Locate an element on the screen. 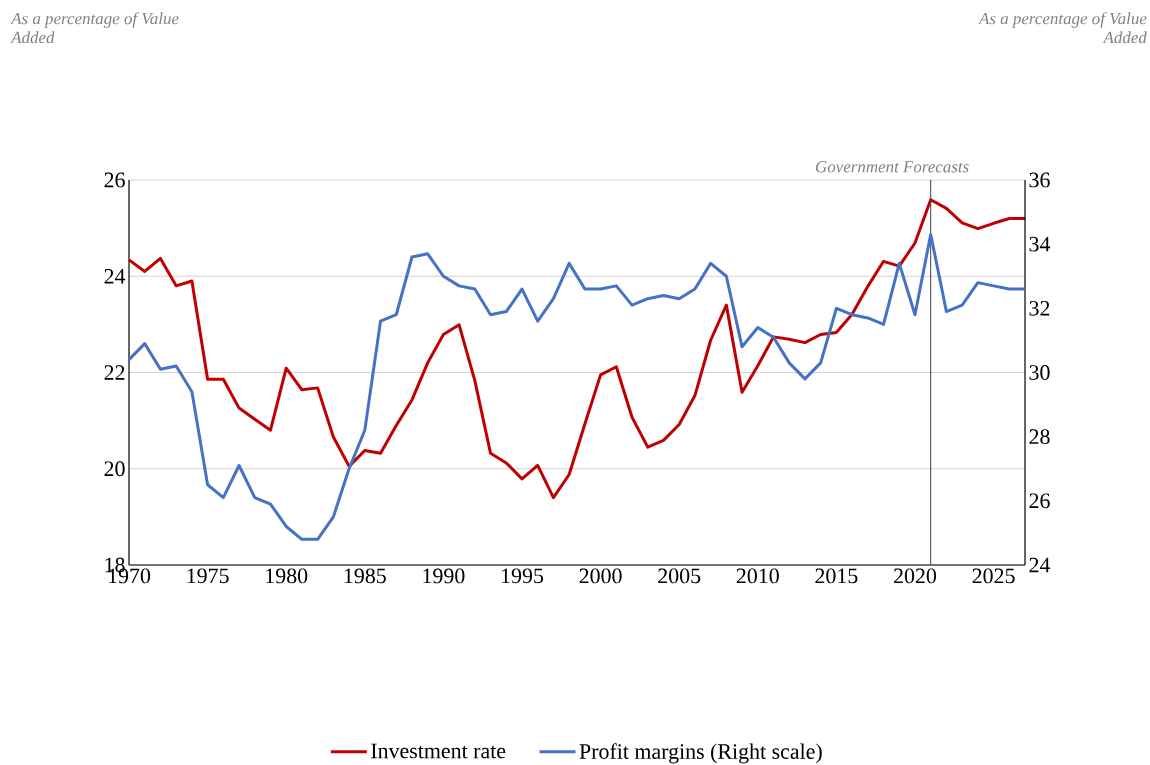 This screenshot has height=765, width=1150. x-tick-label: 1985 is located at coordinates (365, 576).